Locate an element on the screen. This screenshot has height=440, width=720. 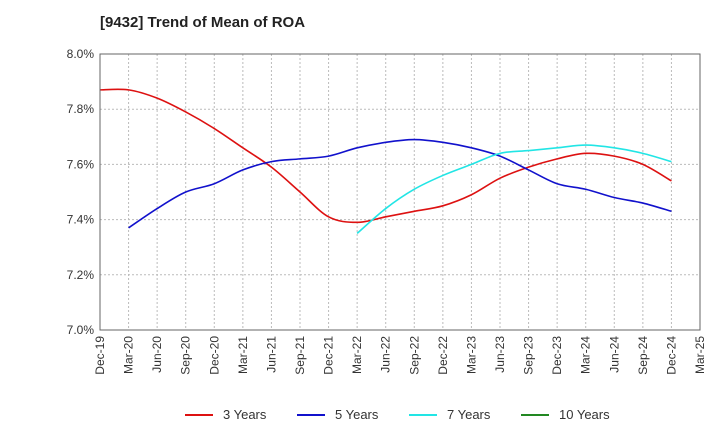
x-tick-label: Dec-24 is located at coordinates (671, 355).